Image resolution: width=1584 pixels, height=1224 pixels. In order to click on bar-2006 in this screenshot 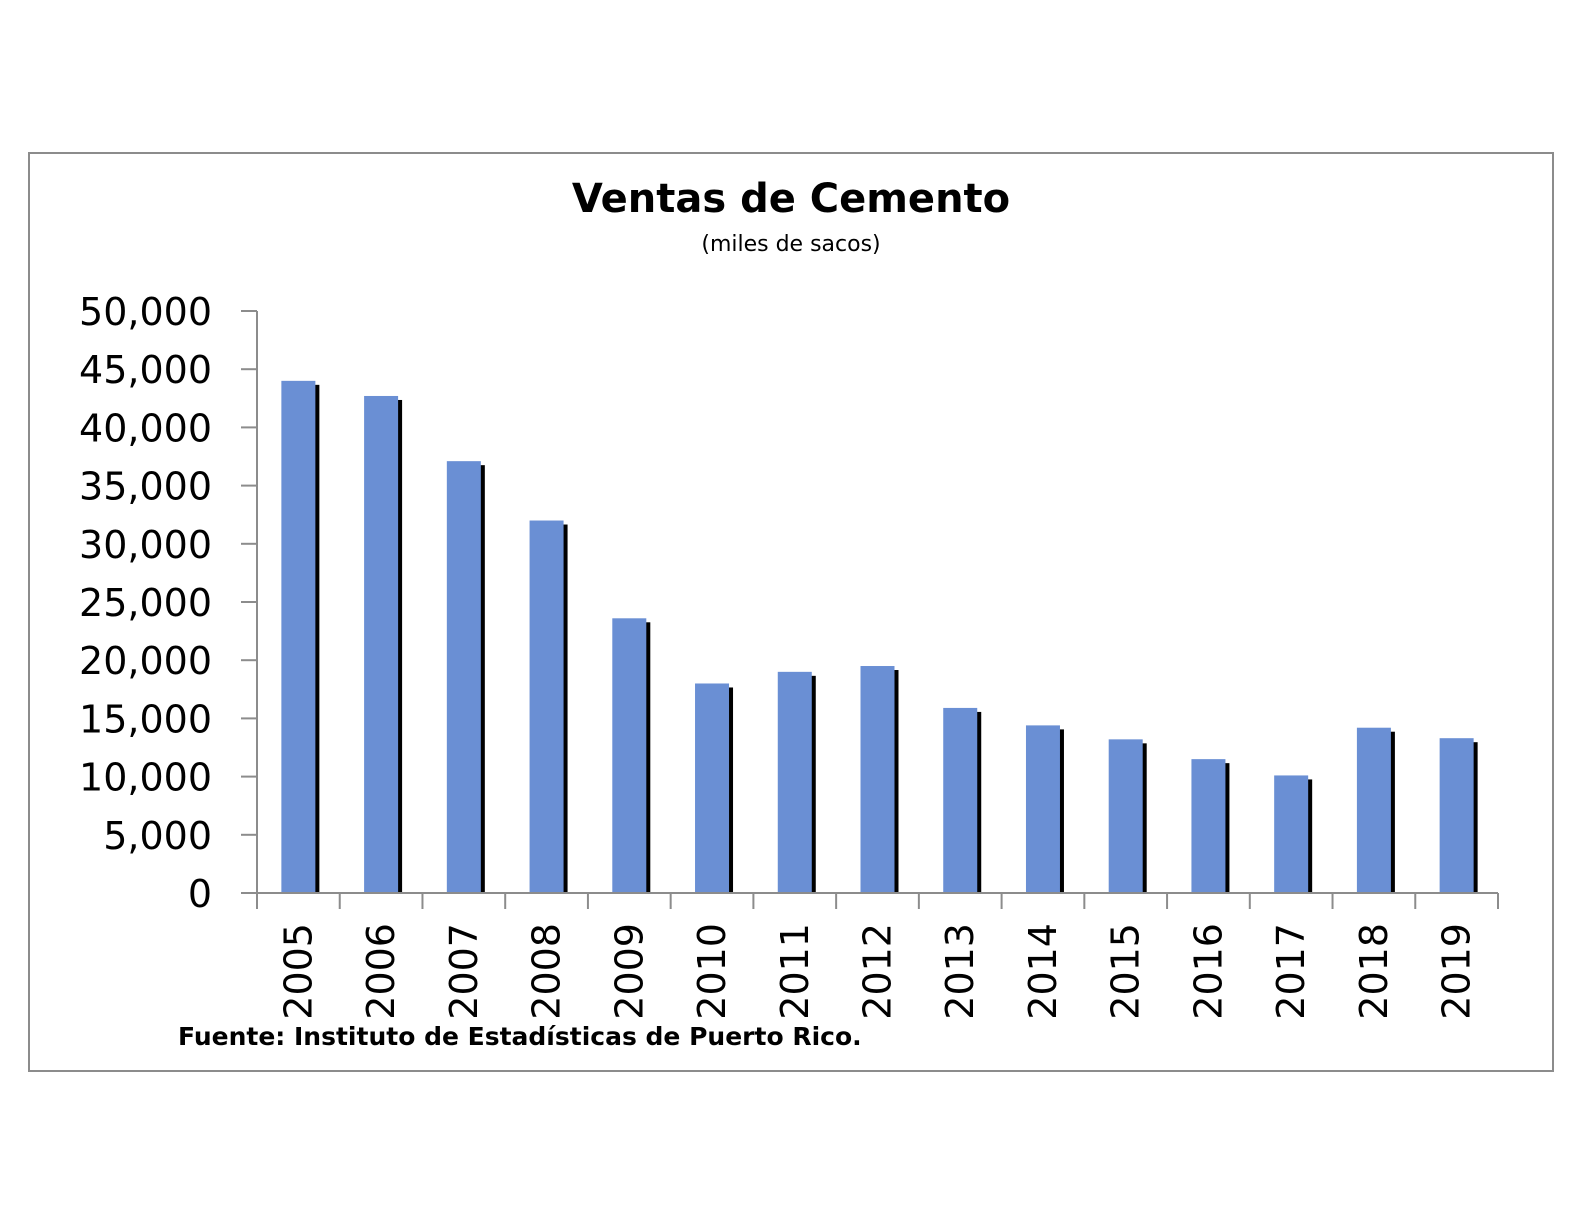, I will do `click(381, 644)`.